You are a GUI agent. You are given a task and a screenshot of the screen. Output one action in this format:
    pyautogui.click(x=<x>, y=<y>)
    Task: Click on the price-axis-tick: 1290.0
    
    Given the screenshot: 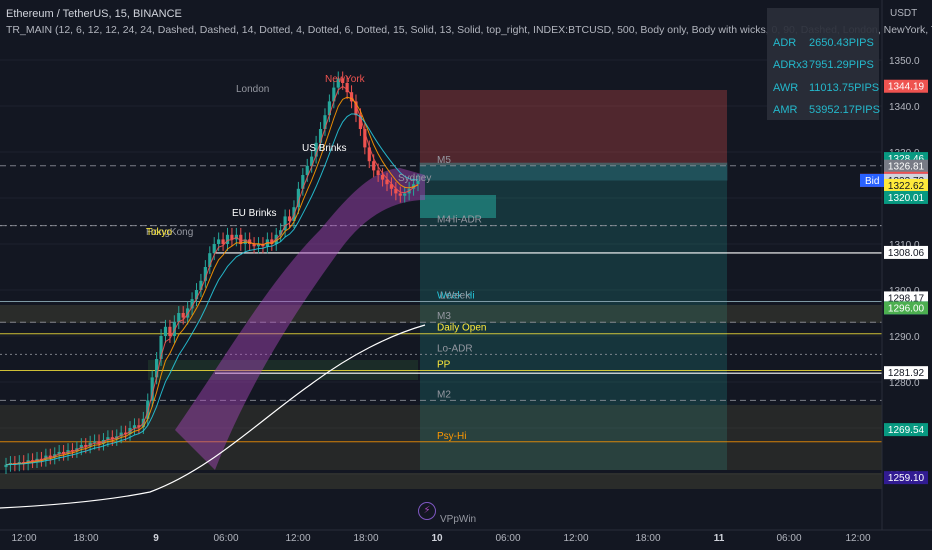 What is the action you would take?
    pyautogui.click(x=904, y=337)
    